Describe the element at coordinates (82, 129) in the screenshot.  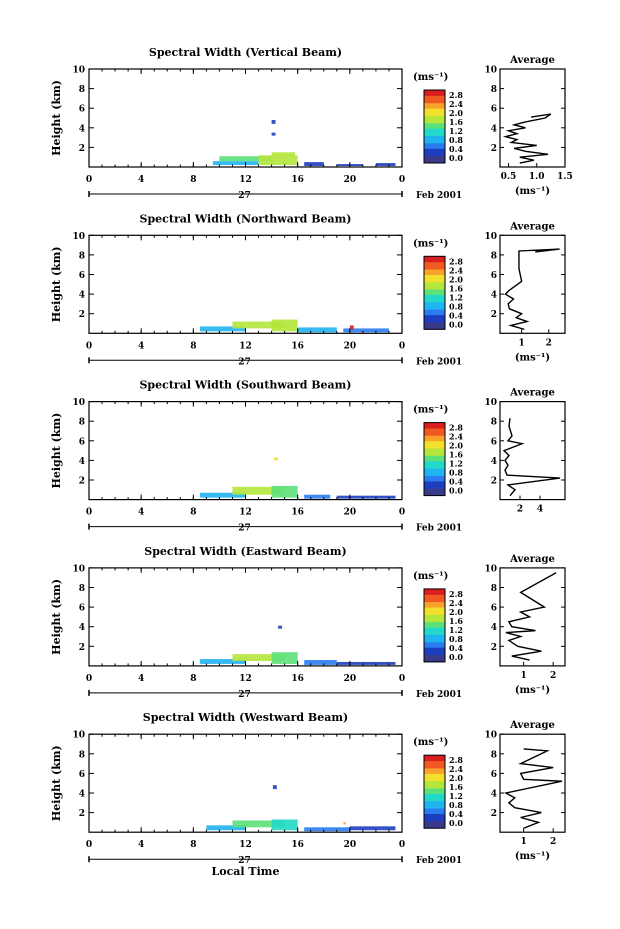
I see `y-tick-label: 4` at that location.